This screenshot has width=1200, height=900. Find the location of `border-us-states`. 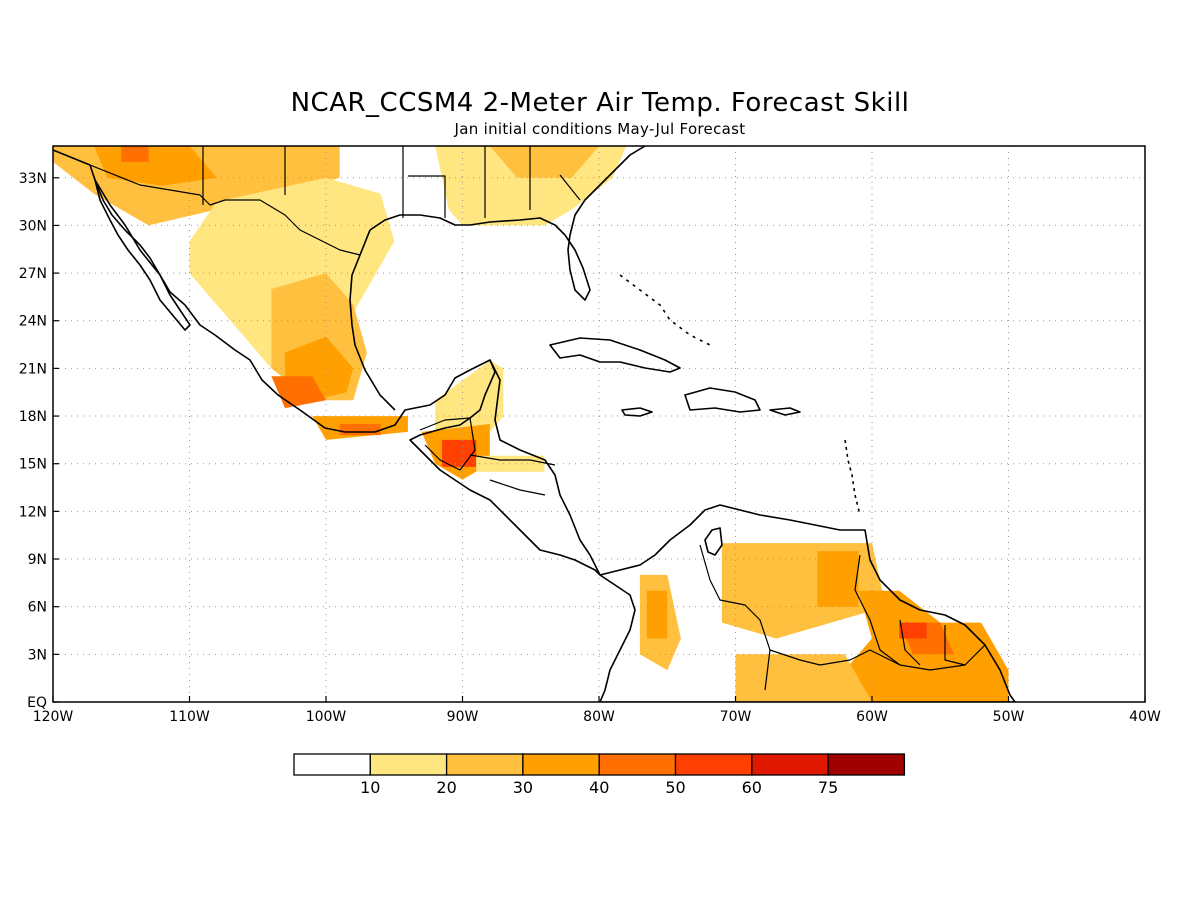

border-us-states is located at coordinates (391, 182).